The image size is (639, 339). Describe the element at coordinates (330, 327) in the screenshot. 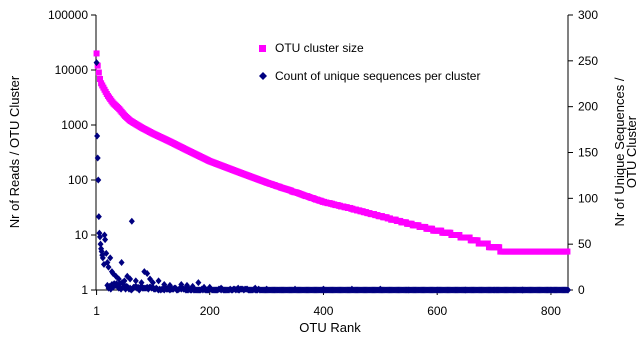

I see `x-axis-title: OTU Rank` at that location.